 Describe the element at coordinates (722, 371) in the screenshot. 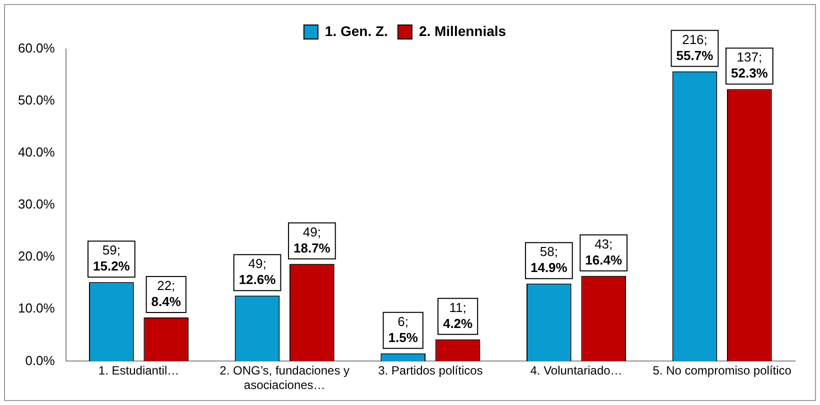

I see `x-tick-label: 5. No compromiso político` at that location.